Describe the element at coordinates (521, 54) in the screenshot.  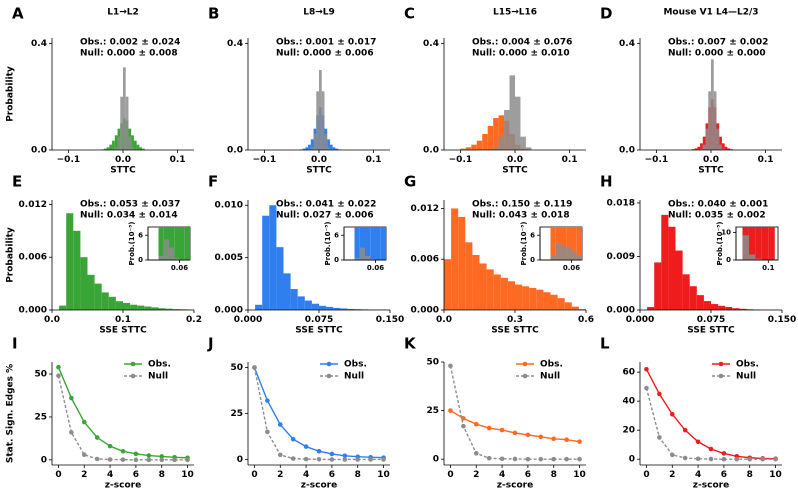
I see `annotation: Null: 0.000 ± 0.010` at that location.